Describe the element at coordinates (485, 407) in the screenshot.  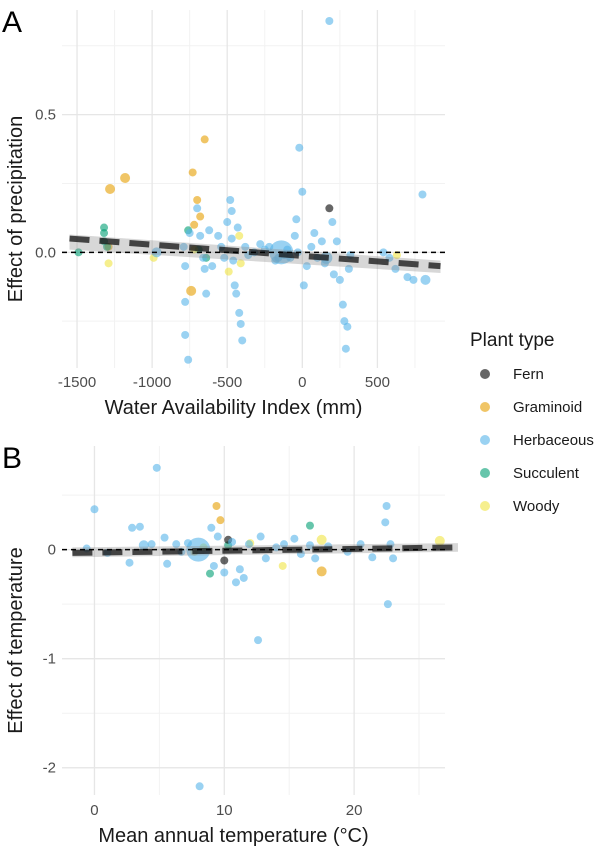
I see `legend-key-graminoid` at that location.